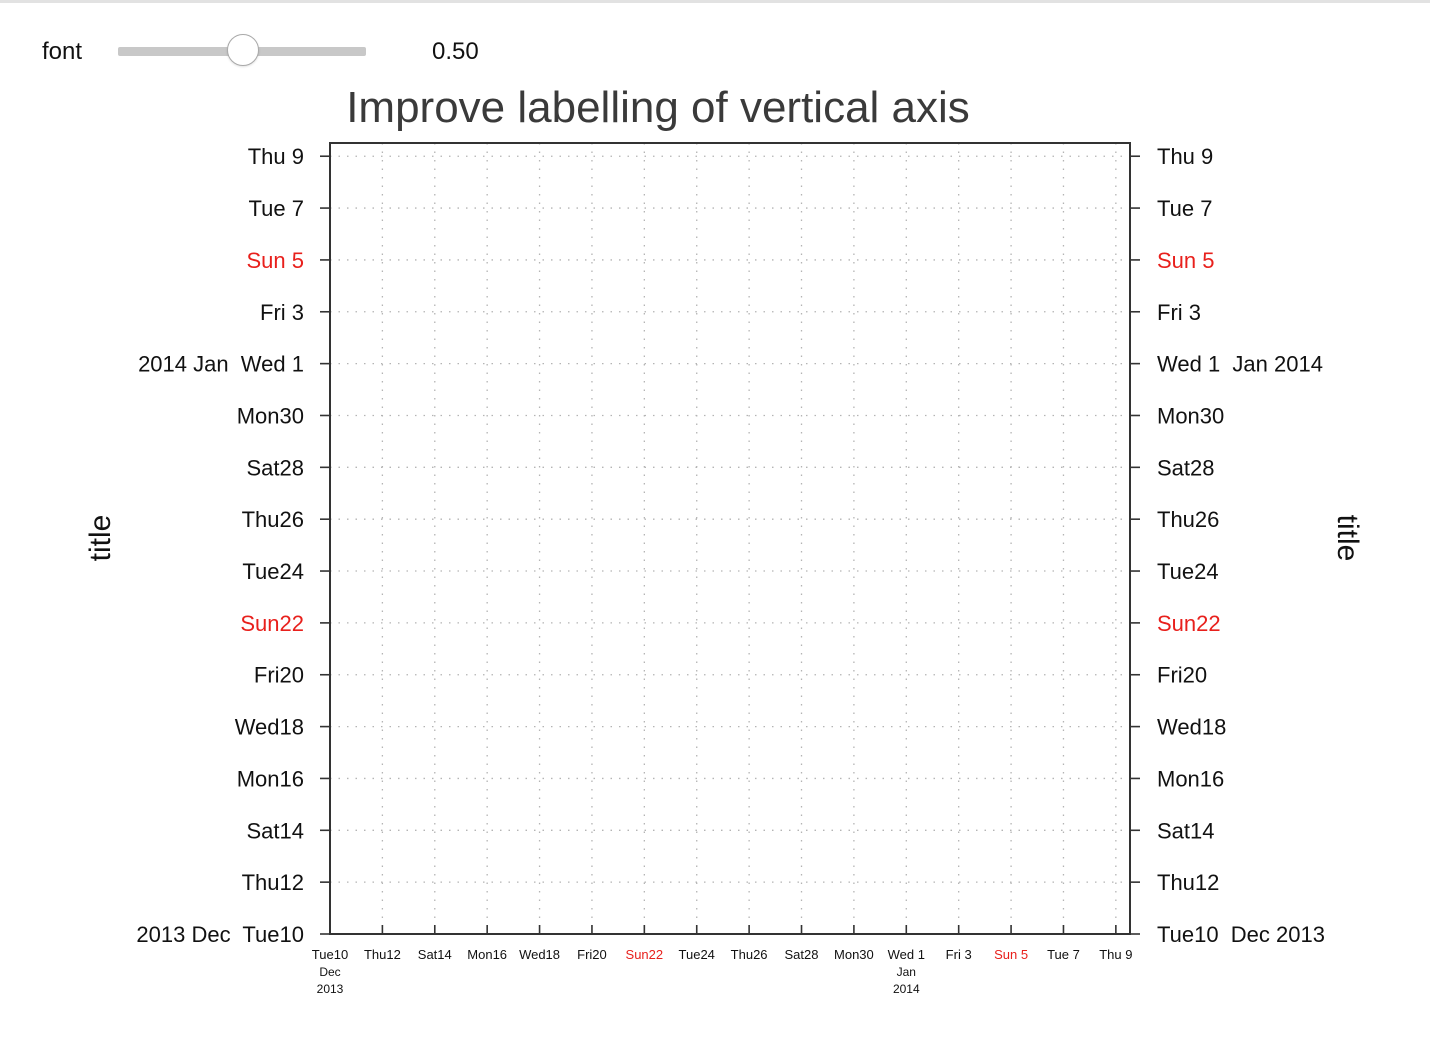 The image size is (1430, 1056). What do you see at coordinates (1179, 312) in the screenshot?
I see `y-tick-label-right: Fri 3` at bounding box center [1179, 312].